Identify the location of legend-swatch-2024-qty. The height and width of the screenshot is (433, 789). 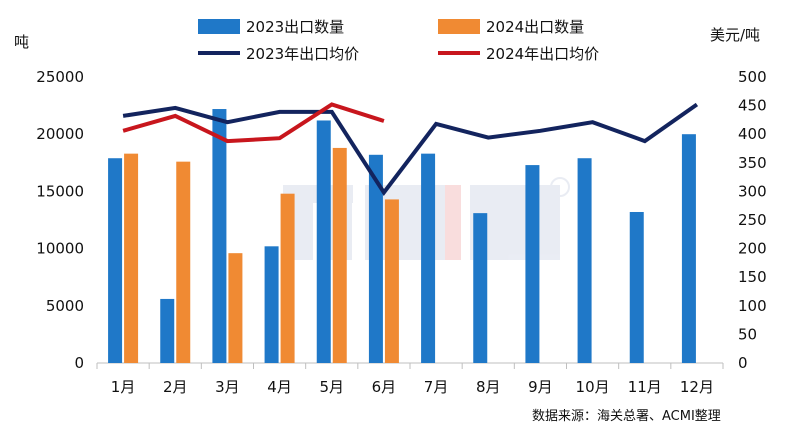
(459, 26).